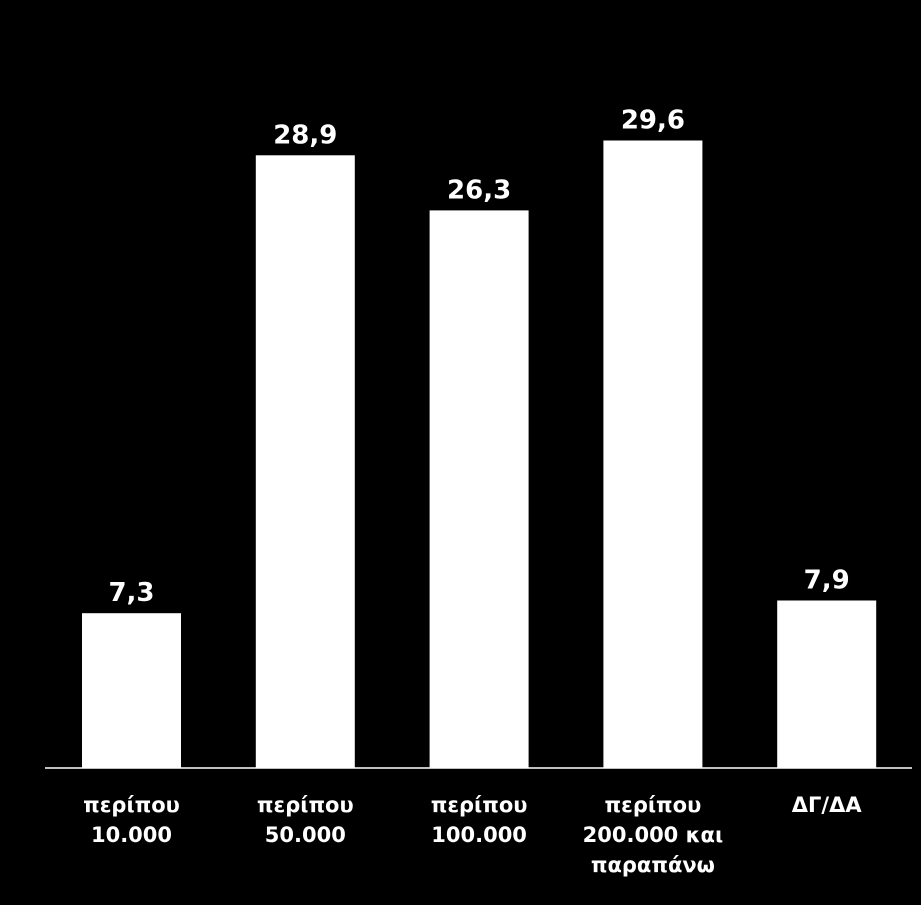 Image resolution: width=921 pixels, height=905 pixels. Describe the element at coordinates (653, 121) in the screenshot. I see `bar-value-label: 29,6` at that location.